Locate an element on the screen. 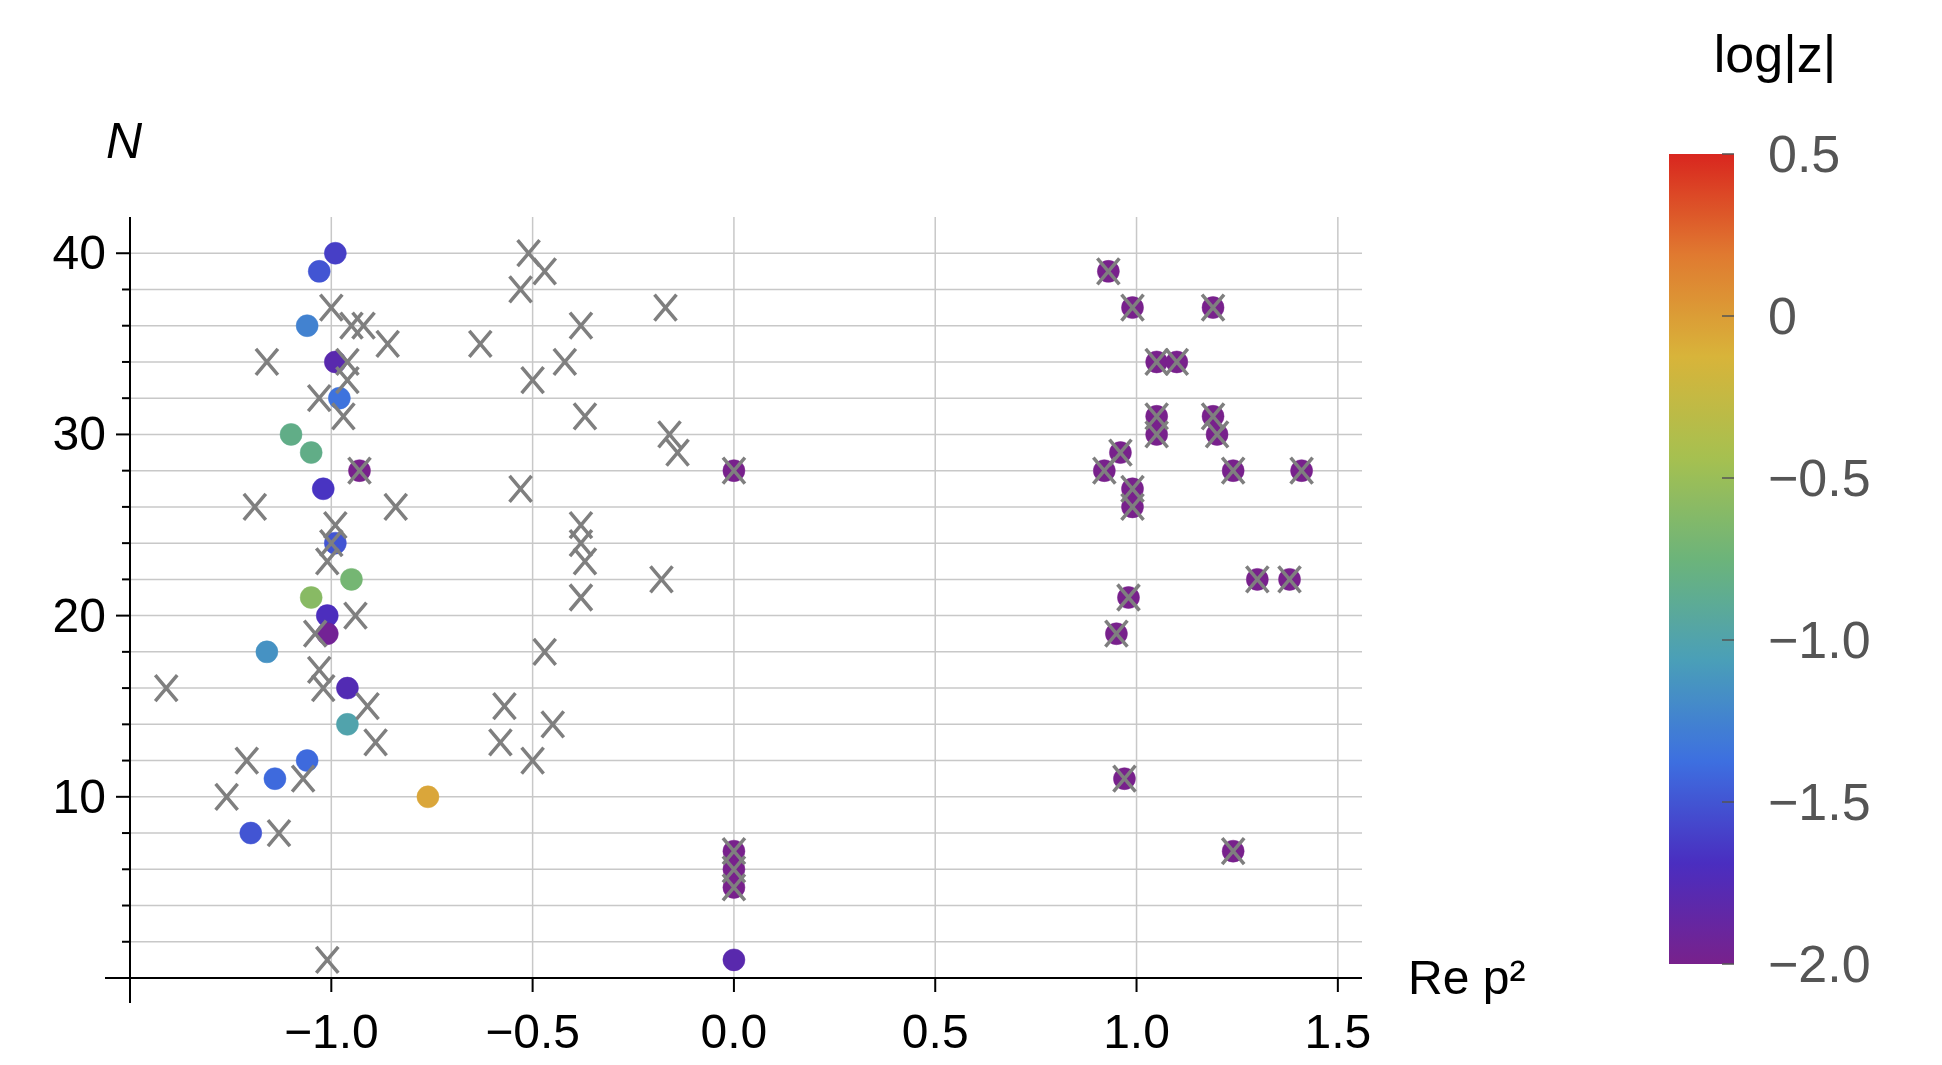 This screenshot has height=1065, width=1942. y-tick-label: 10 is located at coordinates (79, 796).